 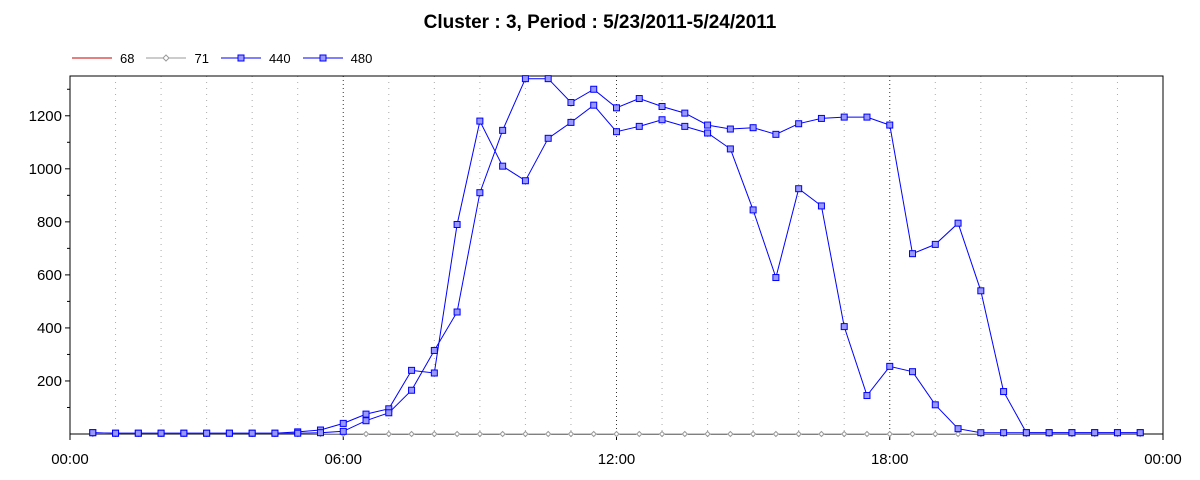 What do you see at coordinates (49, 381) in the screenshot?
I see `y-tick-label: 200` at bounding box center [49, 381].